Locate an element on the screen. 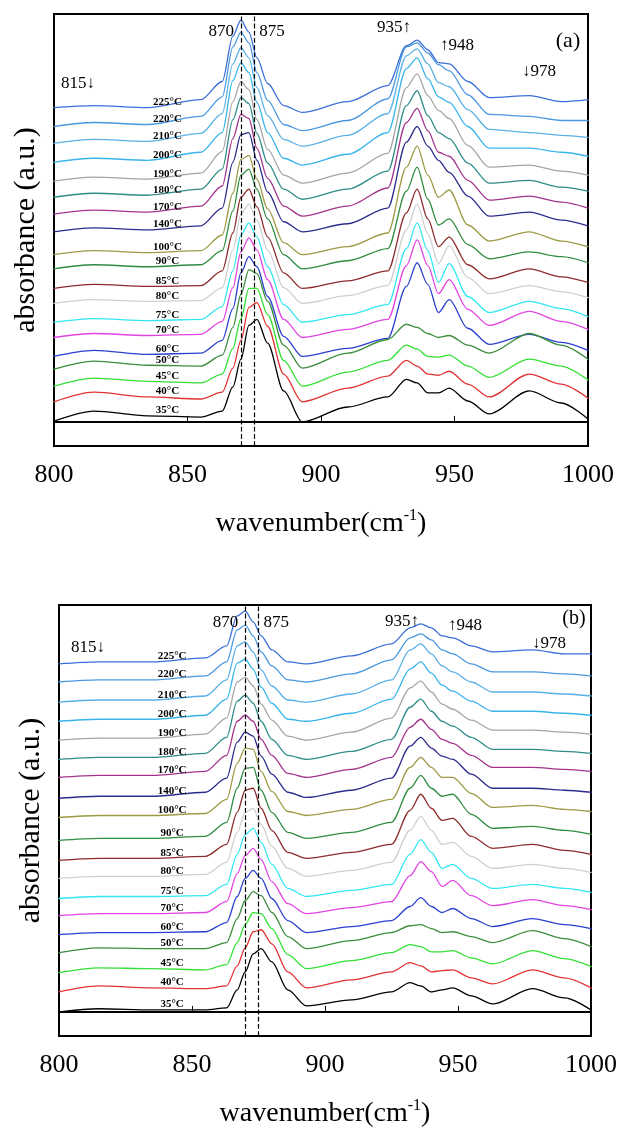 The width and height of the screenshot is (639, 1135). annotation: (b) is located at coordinates (574, 617).